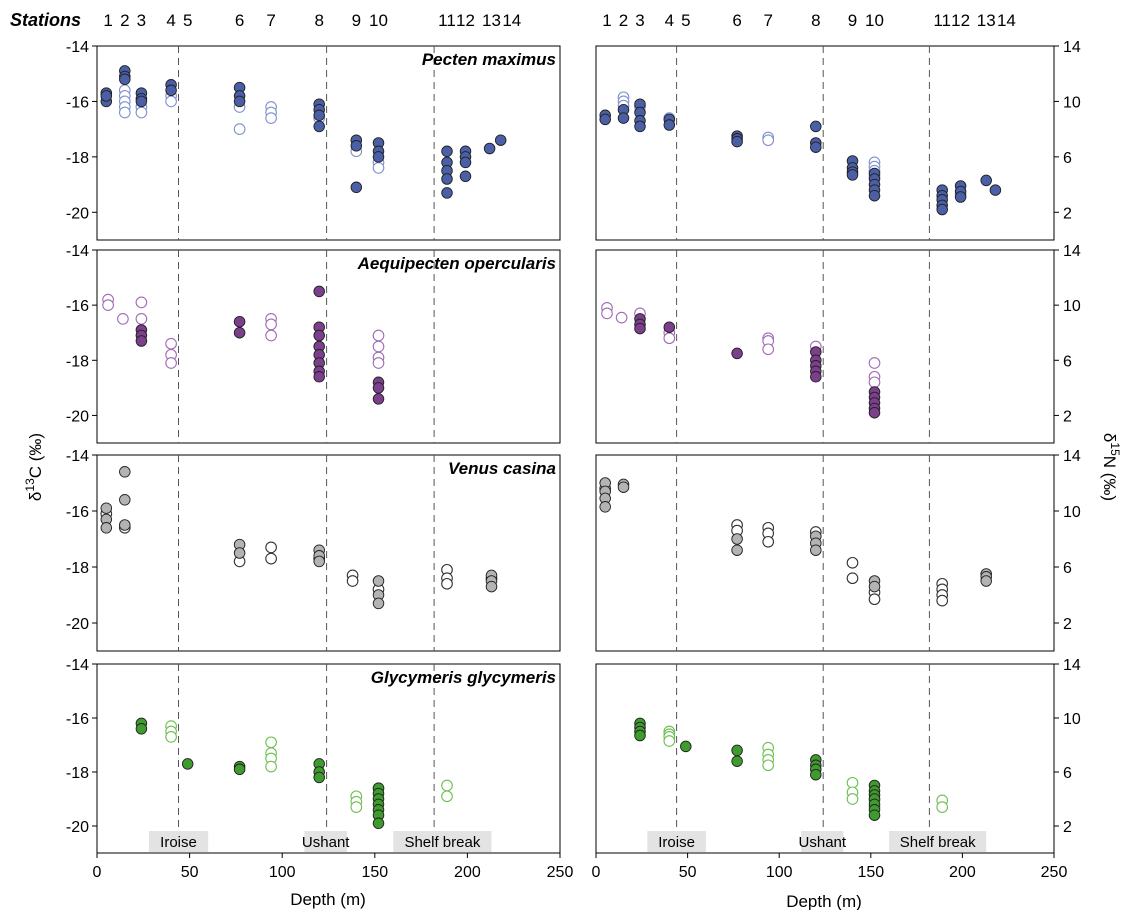  I want to click on region-label-1: Iroise, so click(676, 842).